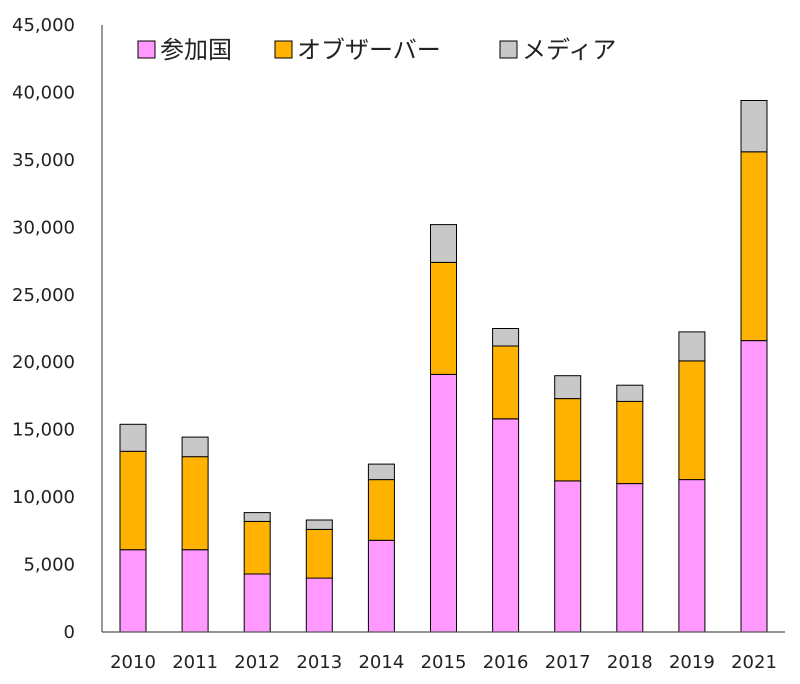 The width and height of the screenshot is (800, 684). Describe the element at coordinates (43, 160) in the screenshot. I see `y-tick-label: 35,000` at that location.